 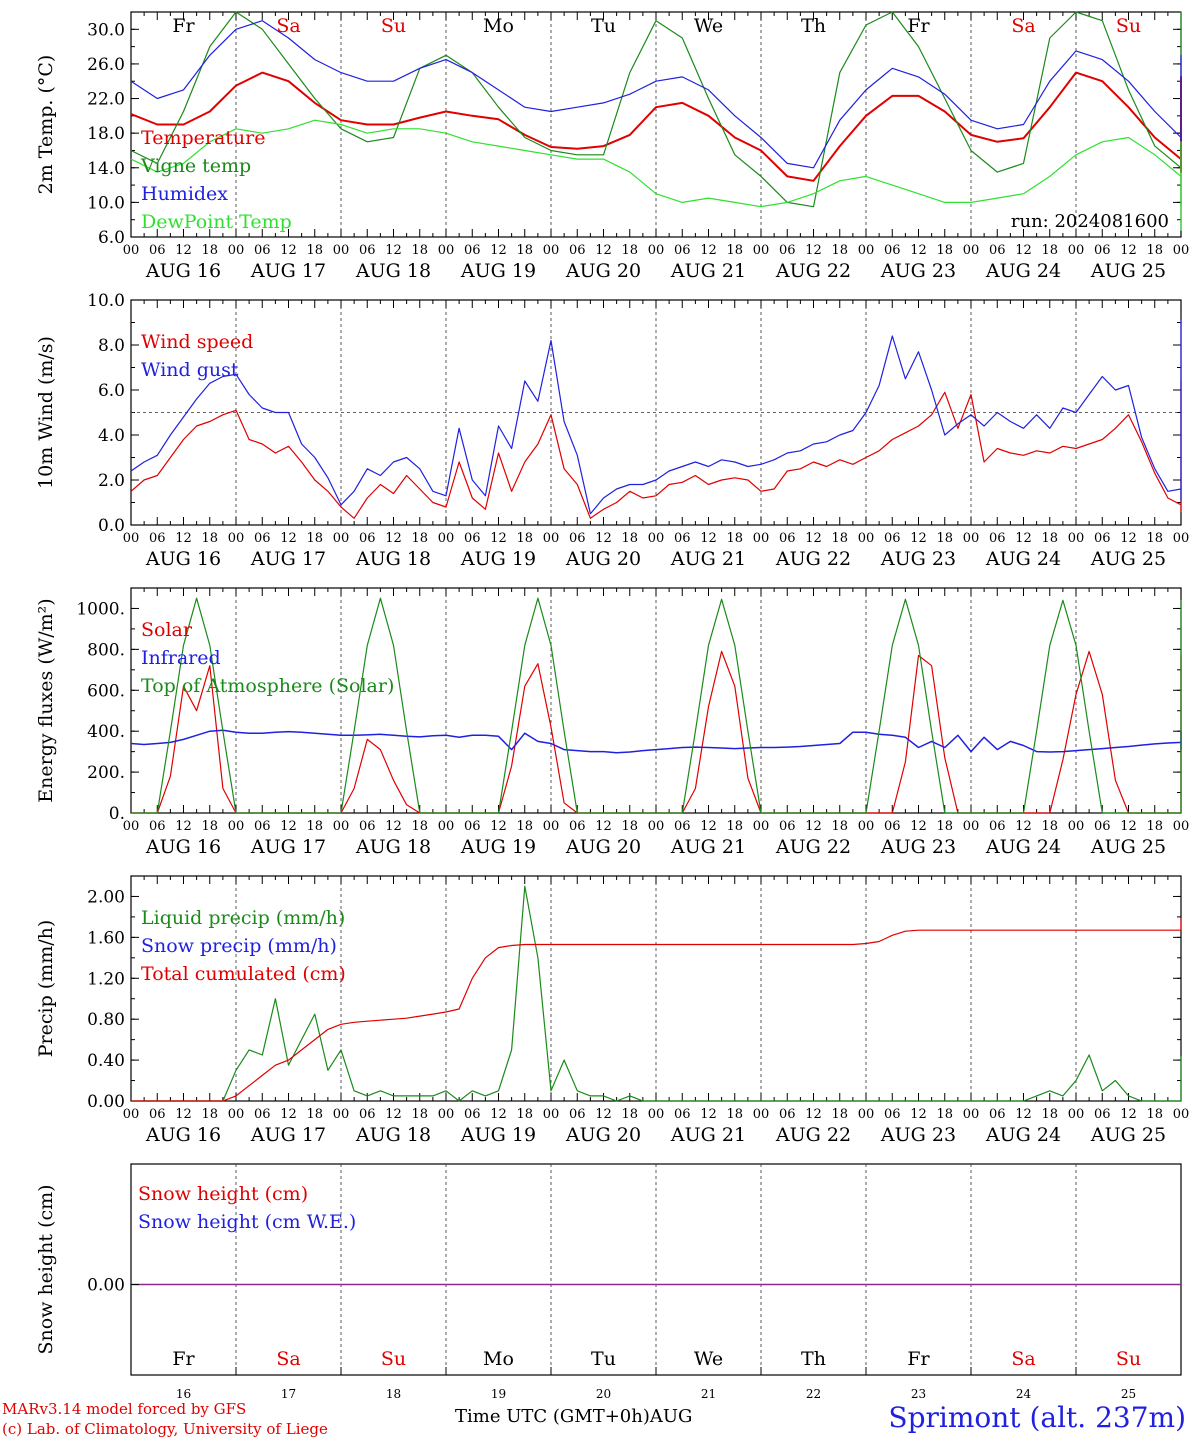 I want to click on day-label: AUG 17, so click(x=288, y=847).